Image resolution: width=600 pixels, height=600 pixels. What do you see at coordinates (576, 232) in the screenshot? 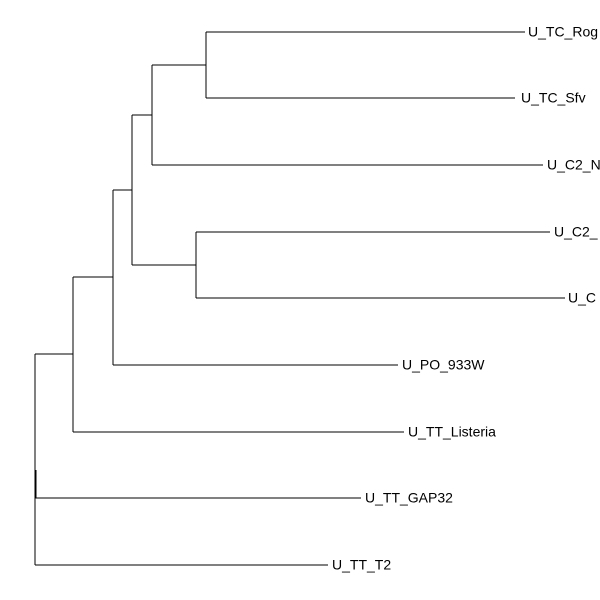
I see `tip-label: U_C2_` at bounding box center [576, 232].